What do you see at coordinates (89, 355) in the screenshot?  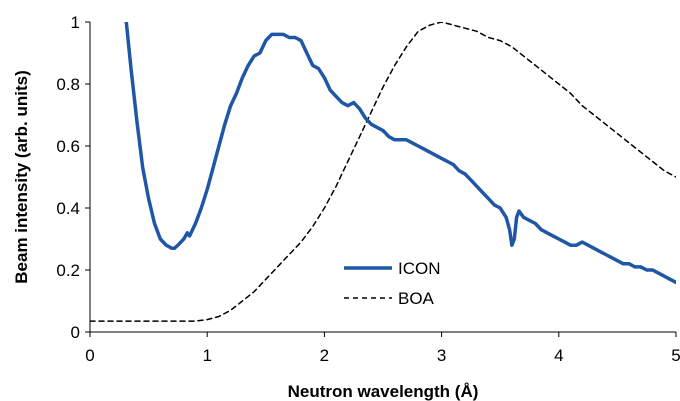 I see `x-tick-label: 0` at bounding box center [89, 355].